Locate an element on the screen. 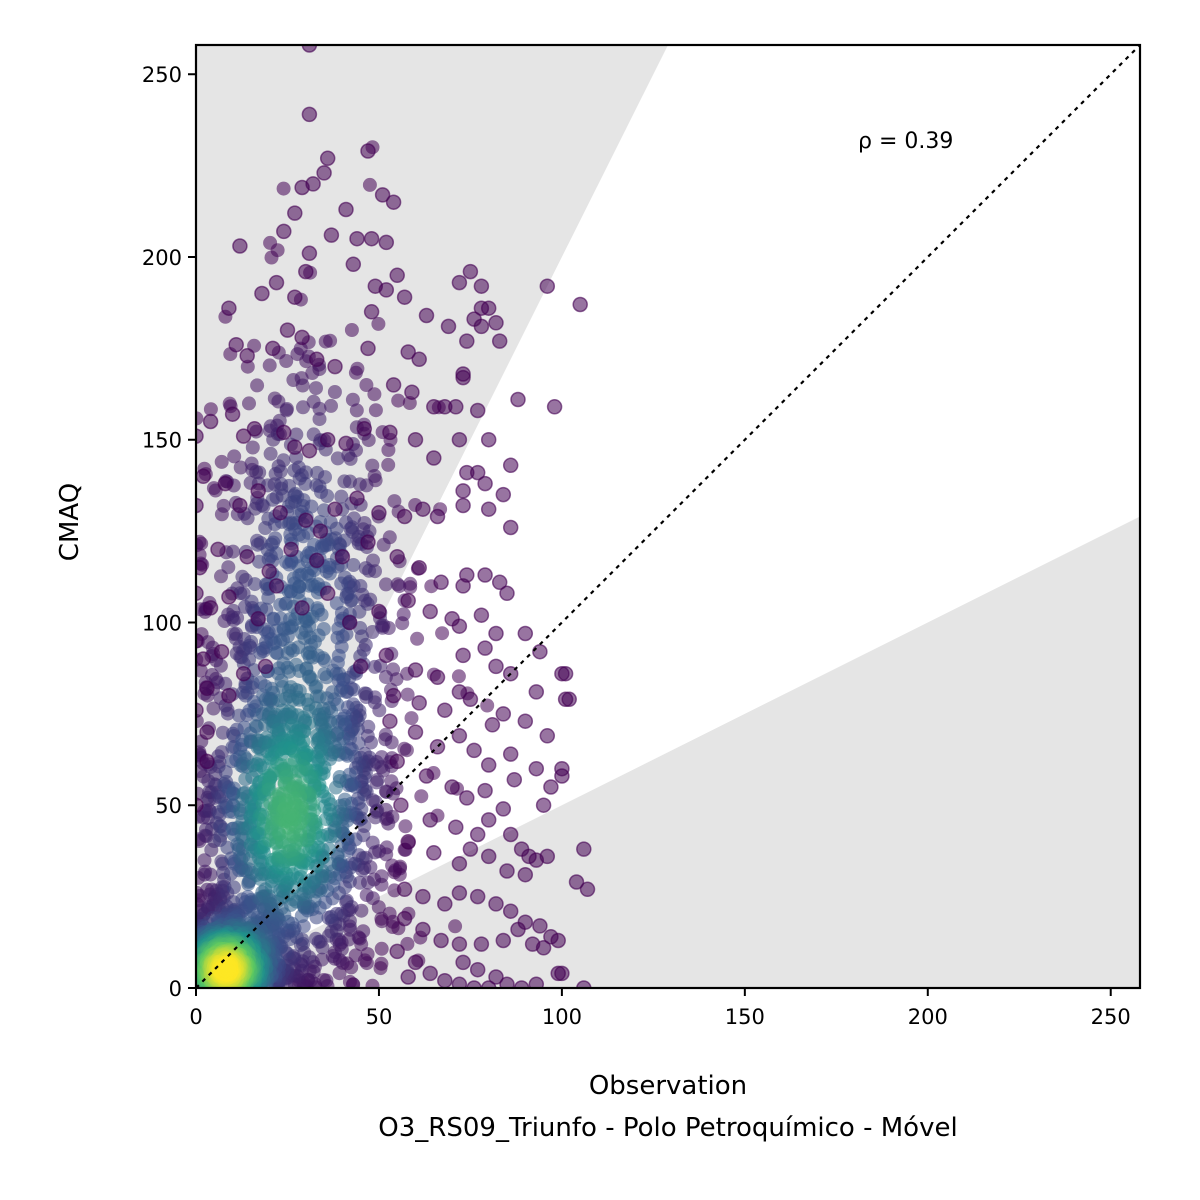 This screenshot has width=1200, height=1200. x-tick-label: 100 is located at coordinates (562, 1017).